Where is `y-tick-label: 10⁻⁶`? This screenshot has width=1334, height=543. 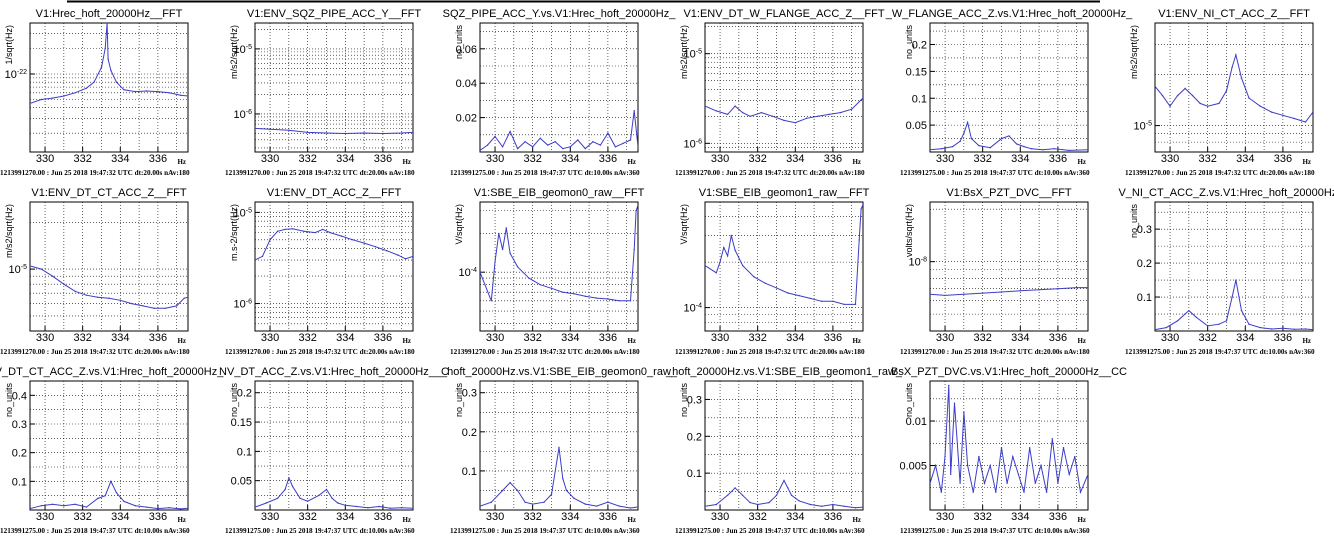
y-tick-label: 10⁻⁶ is located at coordinates (693, 144).